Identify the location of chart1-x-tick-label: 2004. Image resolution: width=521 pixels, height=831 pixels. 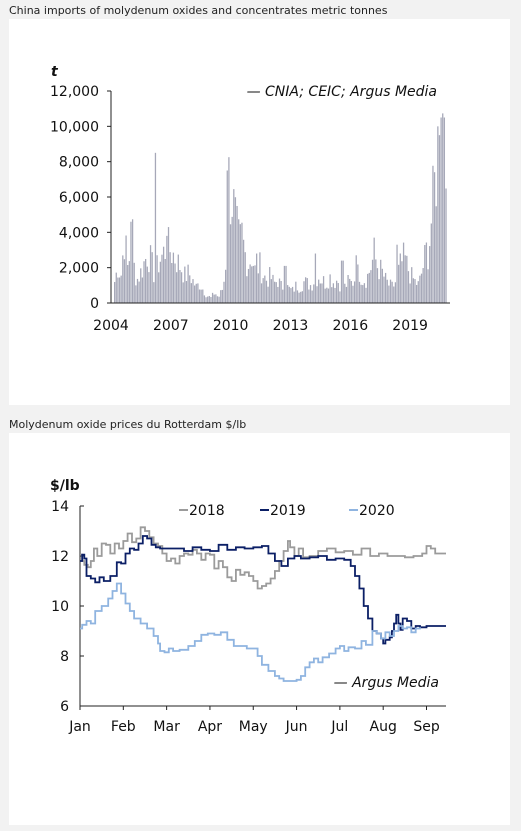
(111, 326).